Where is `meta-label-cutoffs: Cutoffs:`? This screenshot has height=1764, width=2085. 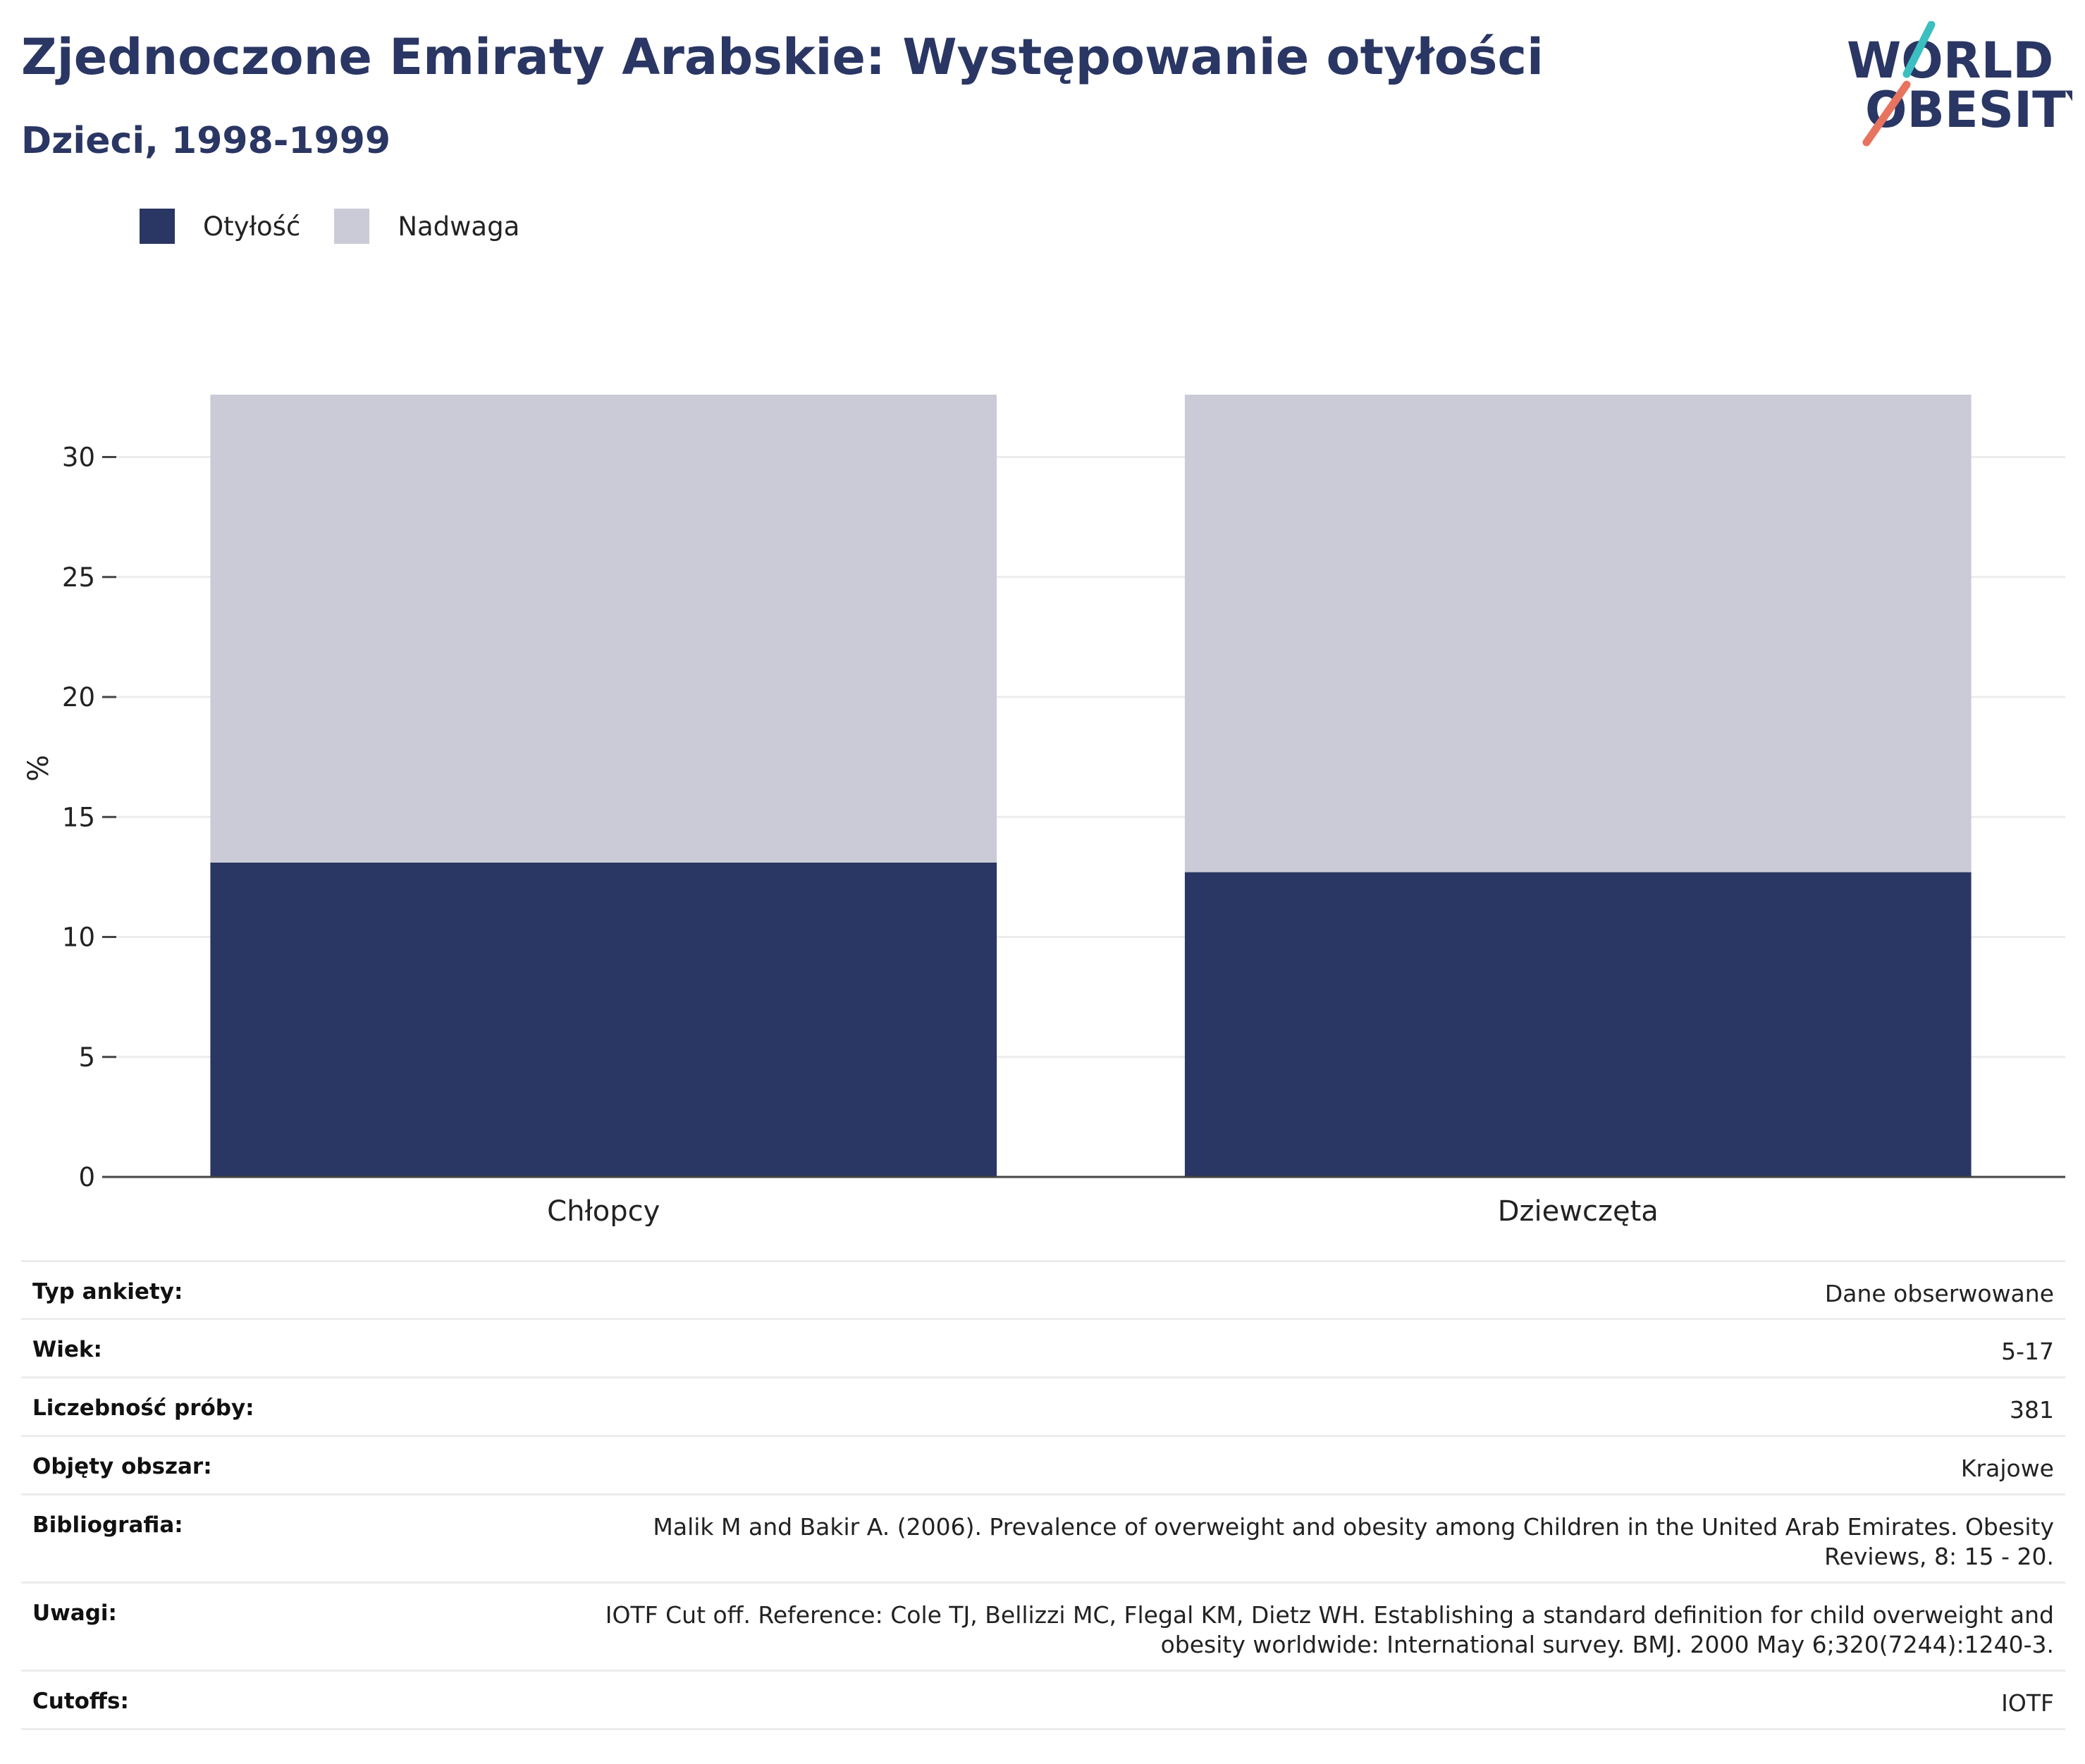 meta-label-cutoffs: Cutoffs: is located at coordinates (80, 1701).